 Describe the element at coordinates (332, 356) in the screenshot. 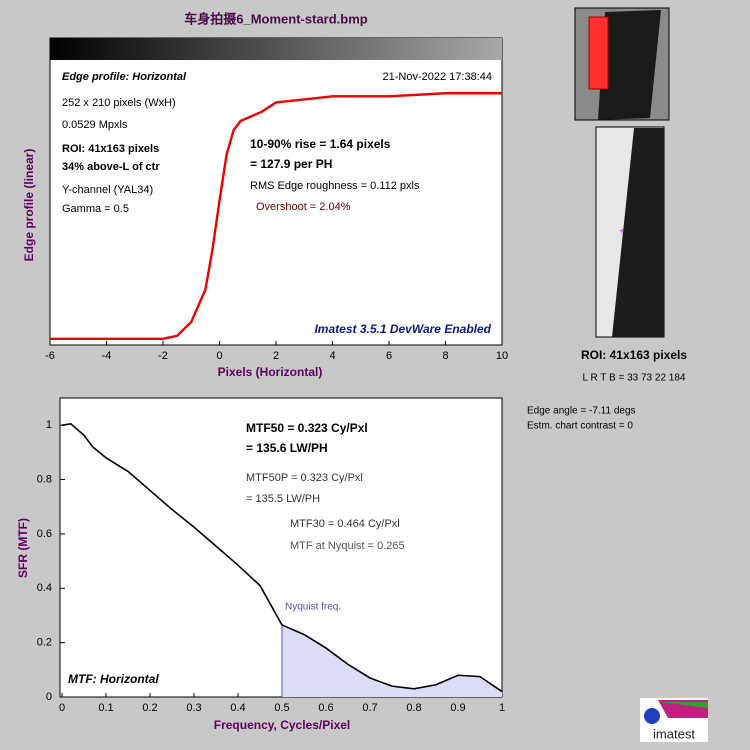

I see `x-tick-label: 4` at that location.